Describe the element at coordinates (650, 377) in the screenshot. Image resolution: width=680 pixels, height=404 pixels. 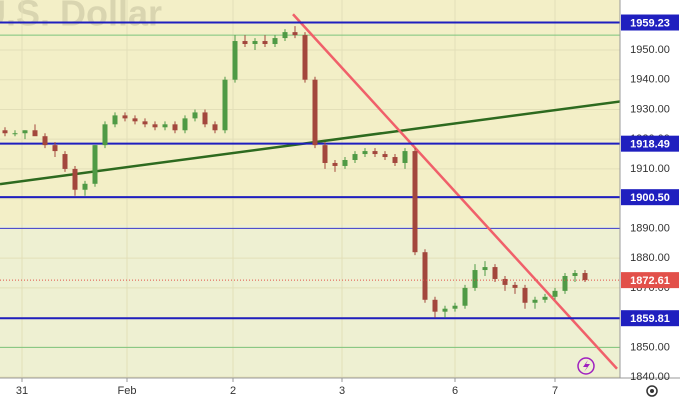
I see `y-tick-label: 1840.00` at that location.